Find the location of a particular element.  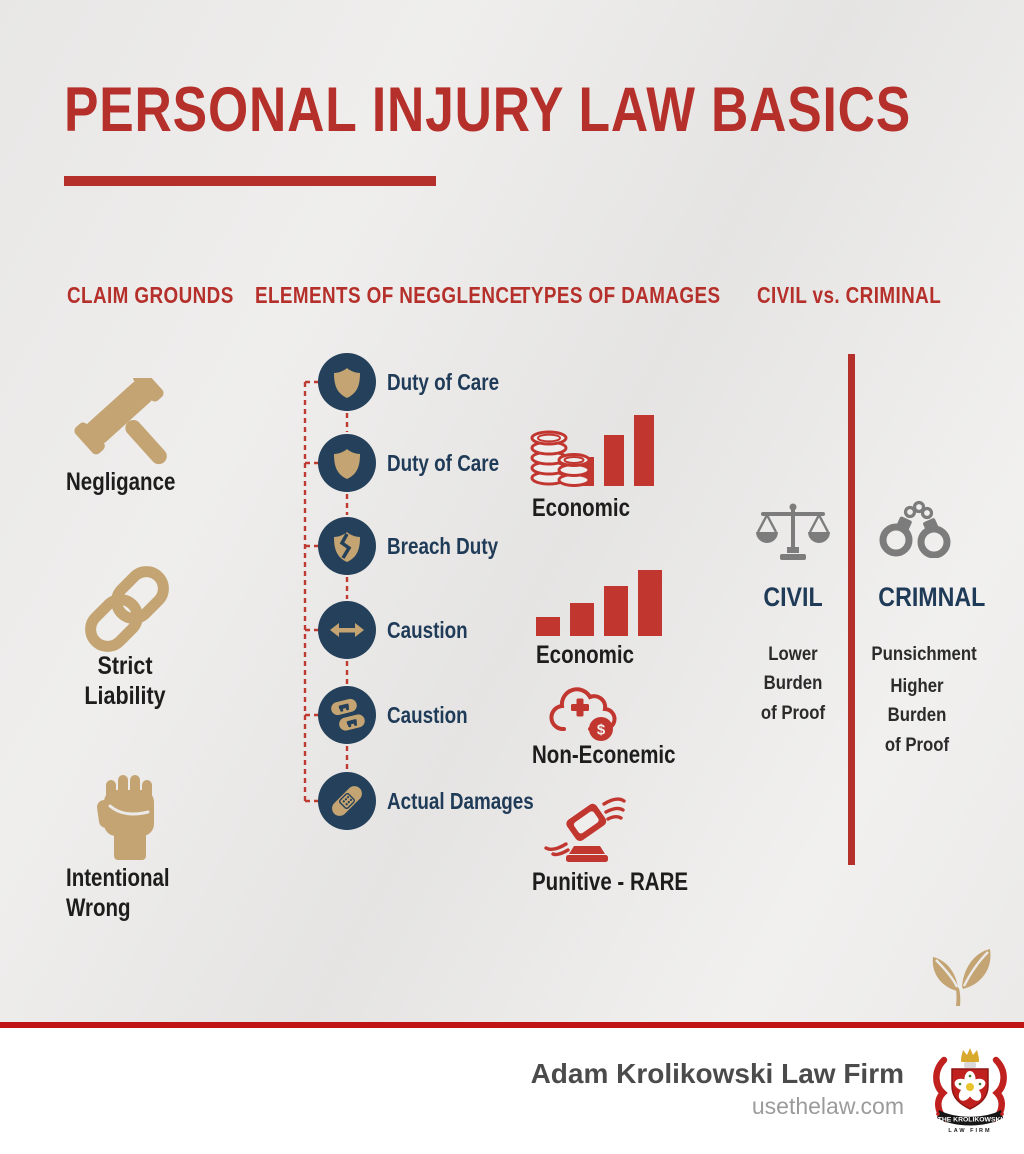

dashed-connector is located at coordinates (350, 595).